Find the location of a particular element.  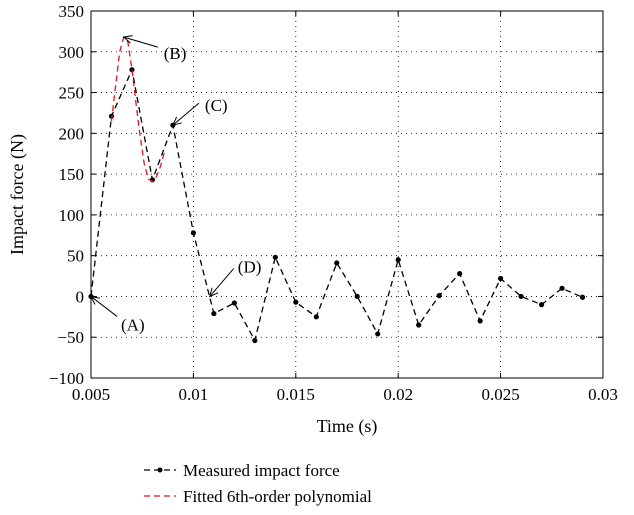

x-axis-label: Time (s) is located at coordinates (347, 426).